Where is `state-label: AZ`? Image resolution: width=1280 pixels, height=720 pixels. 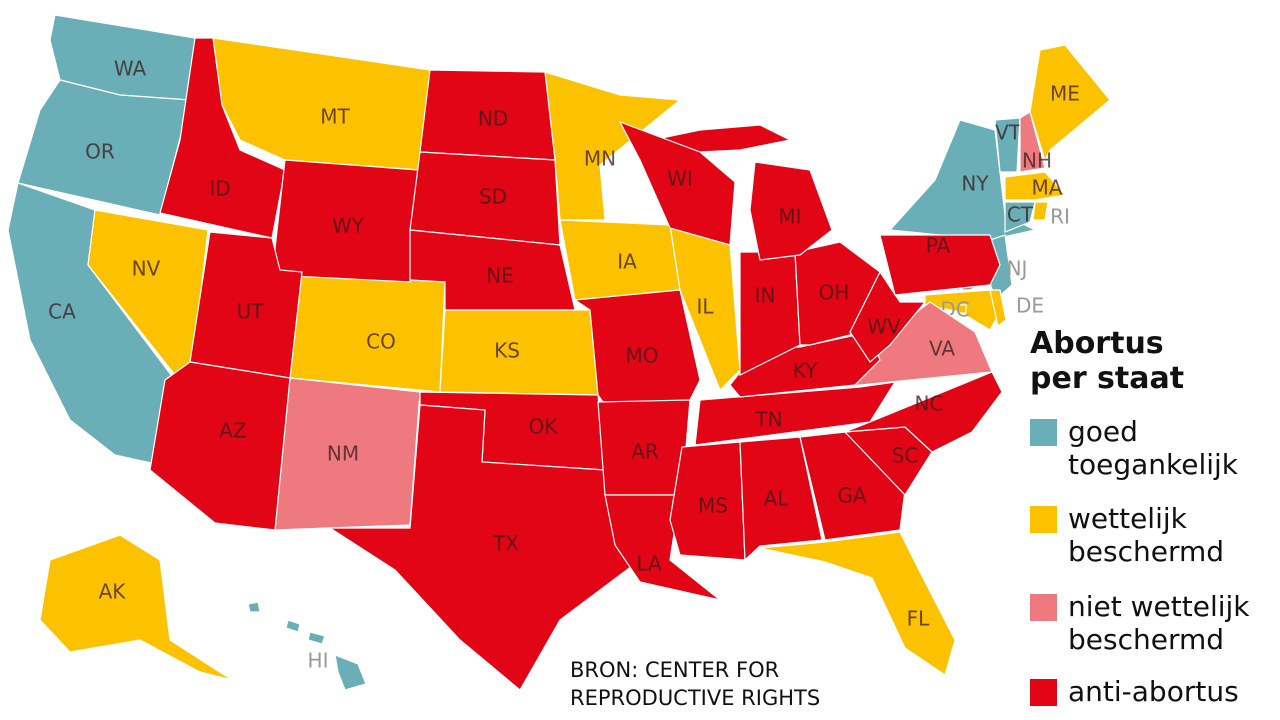
state-label: AZ is located at coordinates (232, 431).